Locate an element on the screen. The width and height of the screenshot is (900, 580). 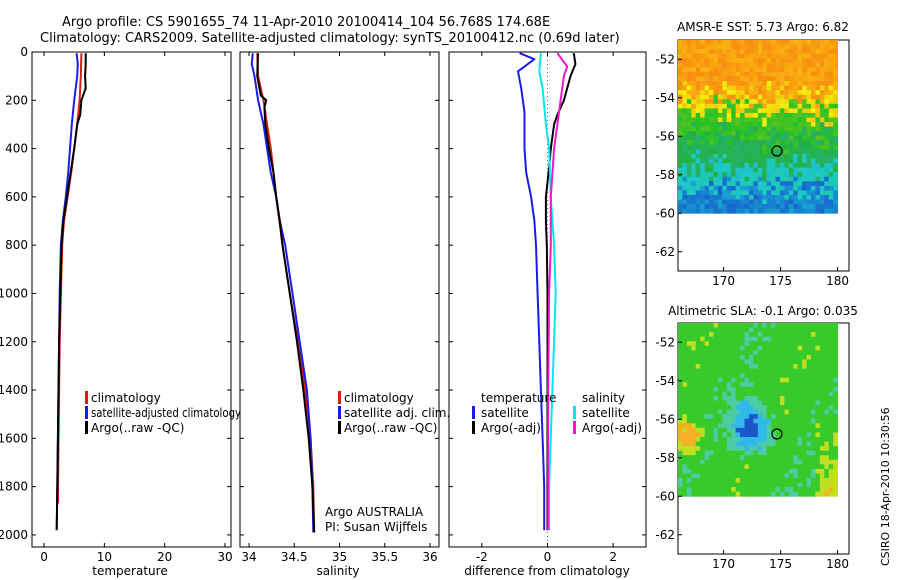
sst-map-title: AMSR-E SST: 5.73 Argo: 6.82 is located at coordinates (763, 27).